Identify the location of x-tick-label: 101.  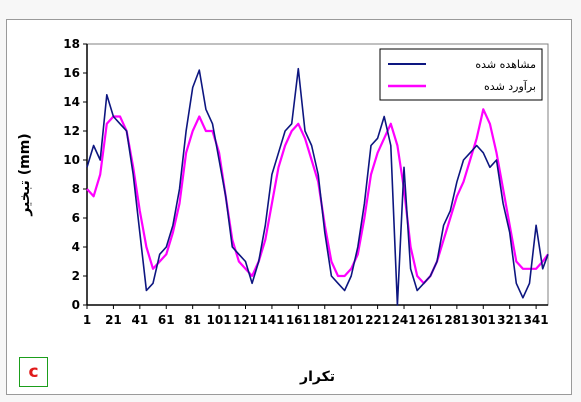
(219, 320).